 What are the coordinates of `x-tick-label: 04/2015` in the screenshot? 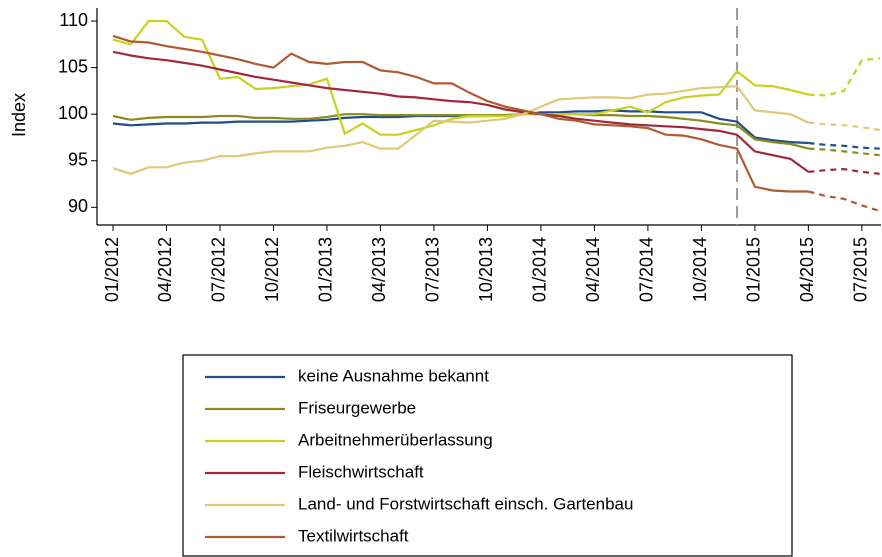 It's located at (807, 269).